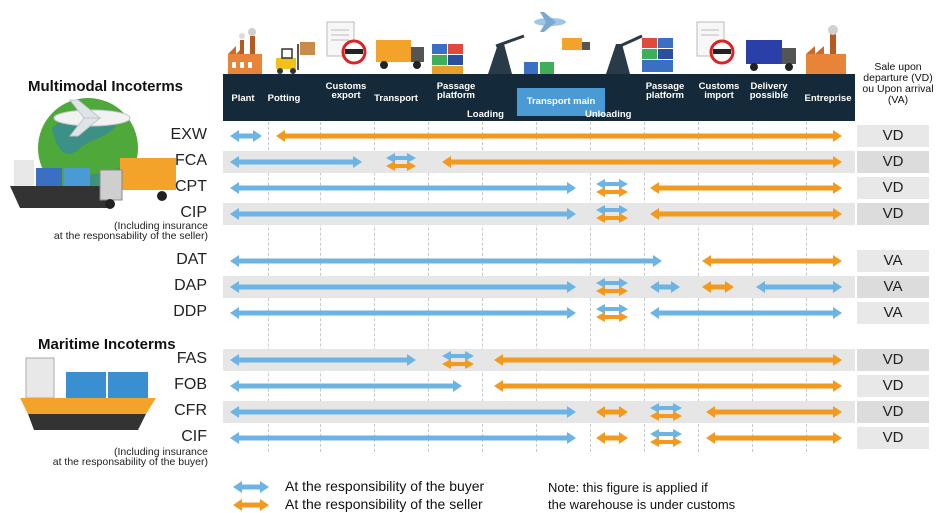  Describe the element at coordinates (188, 134) in the screenshot. I see `incoterm-exw: EXW` at that location.